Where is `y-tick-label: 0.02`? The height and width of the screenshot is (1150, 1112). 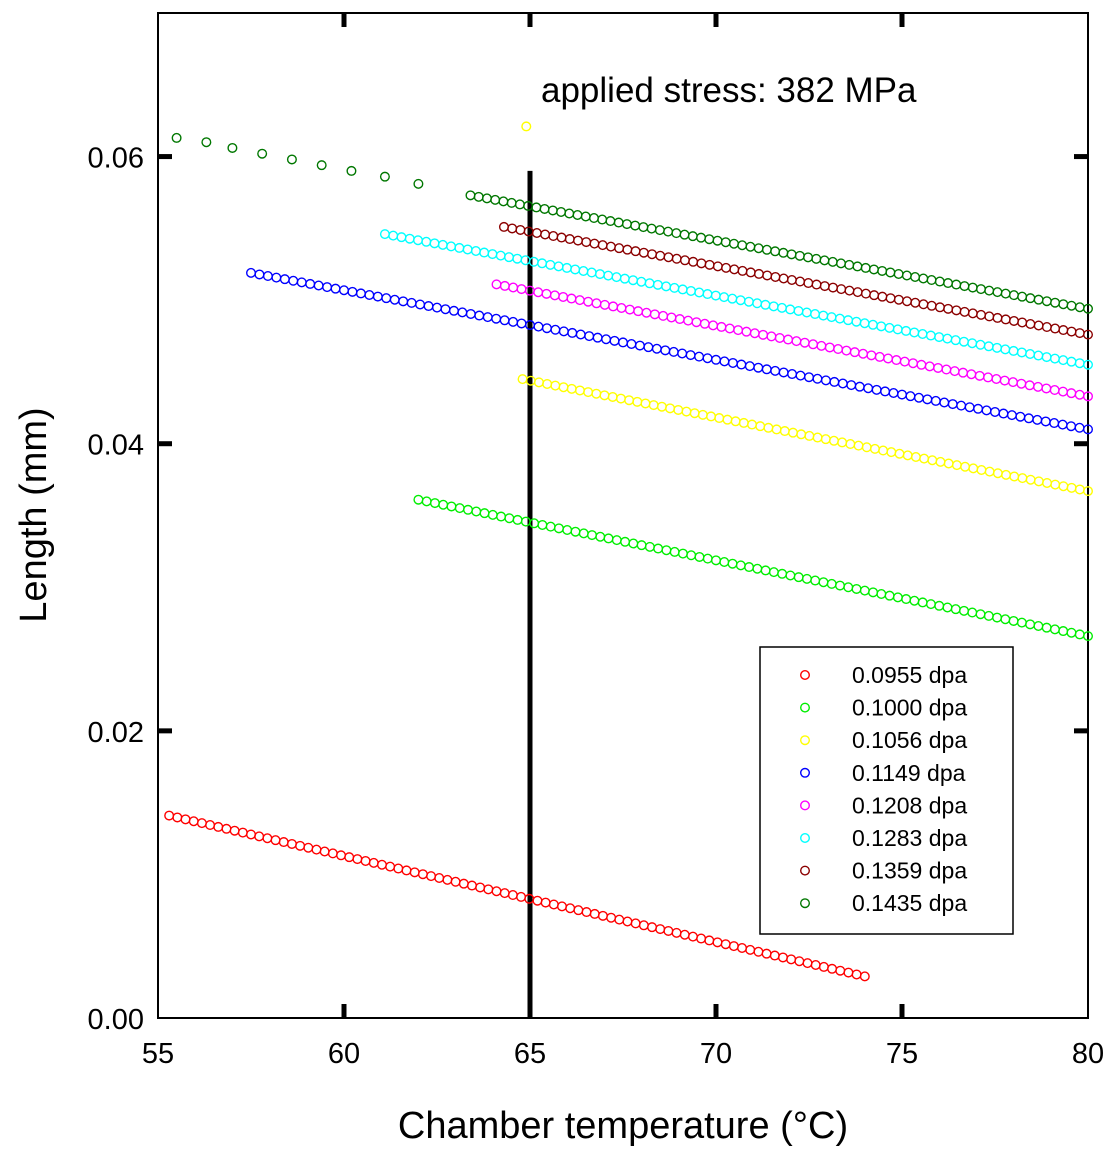
y-tick-label: 0.02 is located at coordinates (116, 733).